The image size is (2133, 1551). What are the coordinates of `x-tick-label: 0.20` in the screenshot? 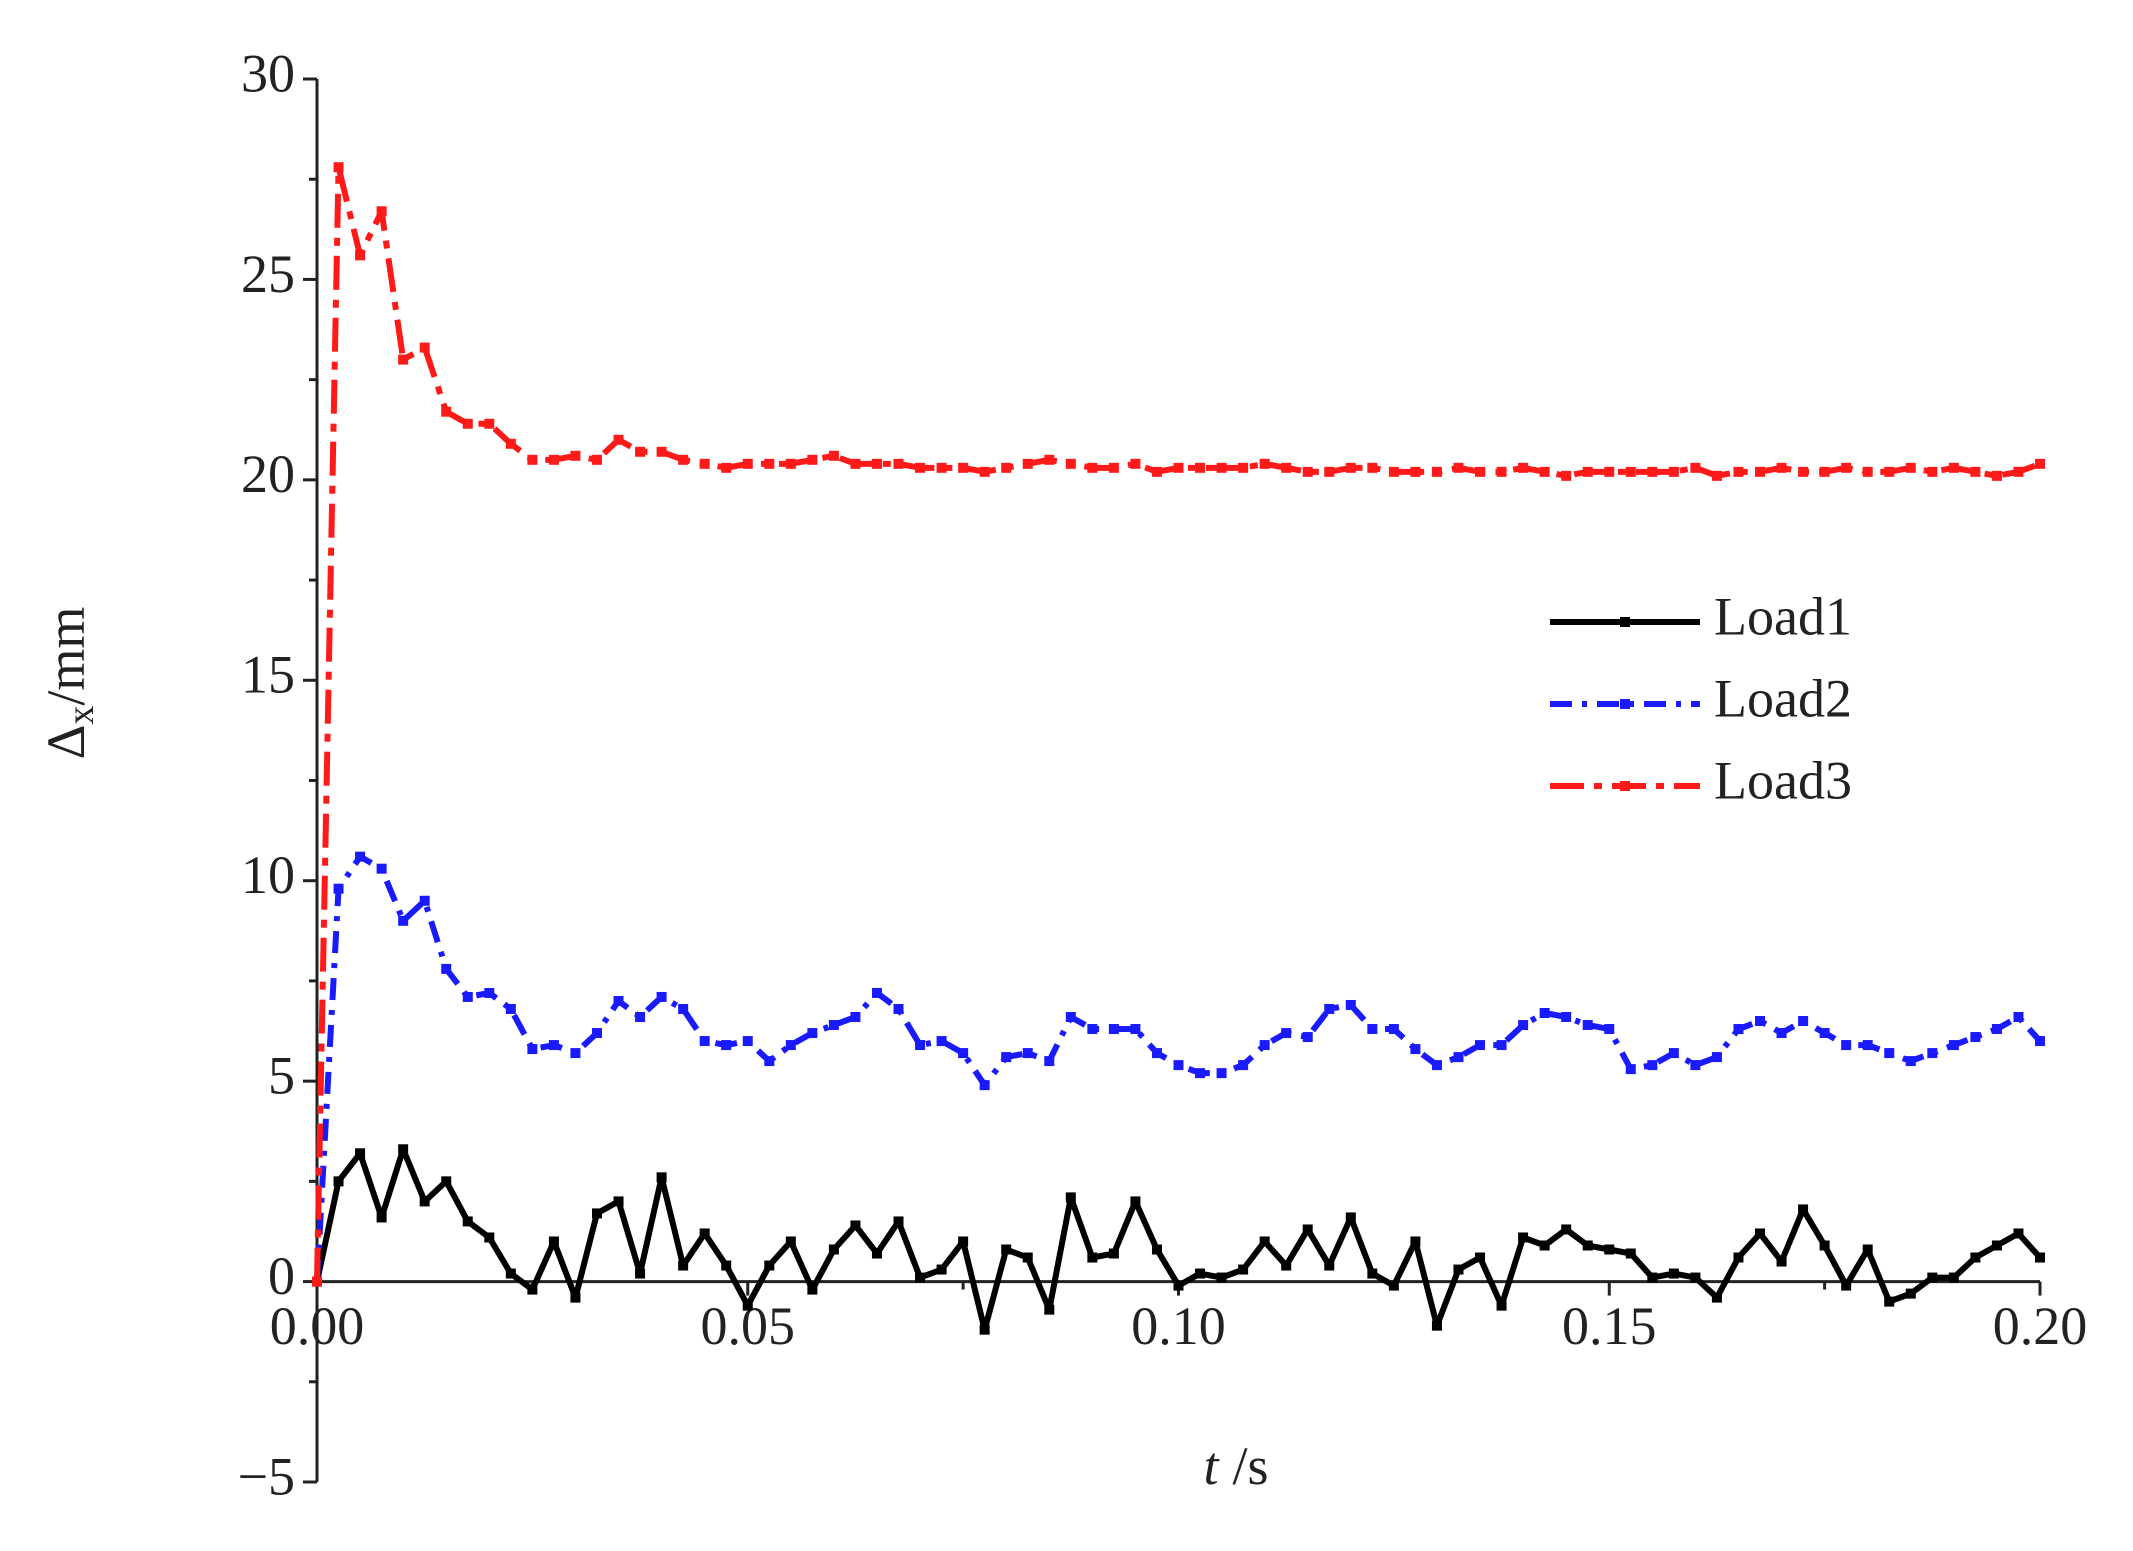 It's located at (2040, 1326).